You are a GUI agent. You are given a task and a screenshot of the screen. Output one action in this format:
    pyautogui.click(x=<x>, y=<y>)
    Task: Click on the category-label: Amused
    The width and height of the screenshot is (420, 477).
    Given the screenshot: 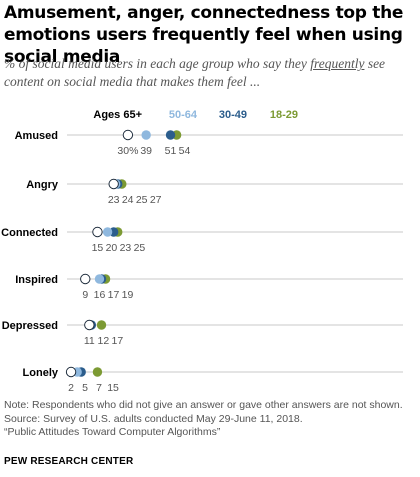 What is the action you would take?
    pyautogui.click(x=36, y=136)
    